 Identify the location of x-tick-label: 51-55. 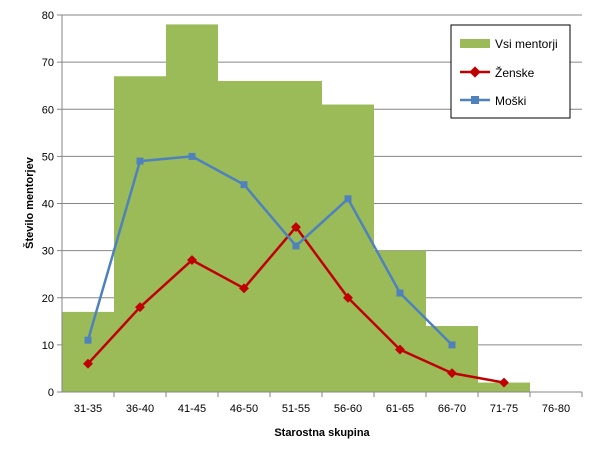
(296, 409).